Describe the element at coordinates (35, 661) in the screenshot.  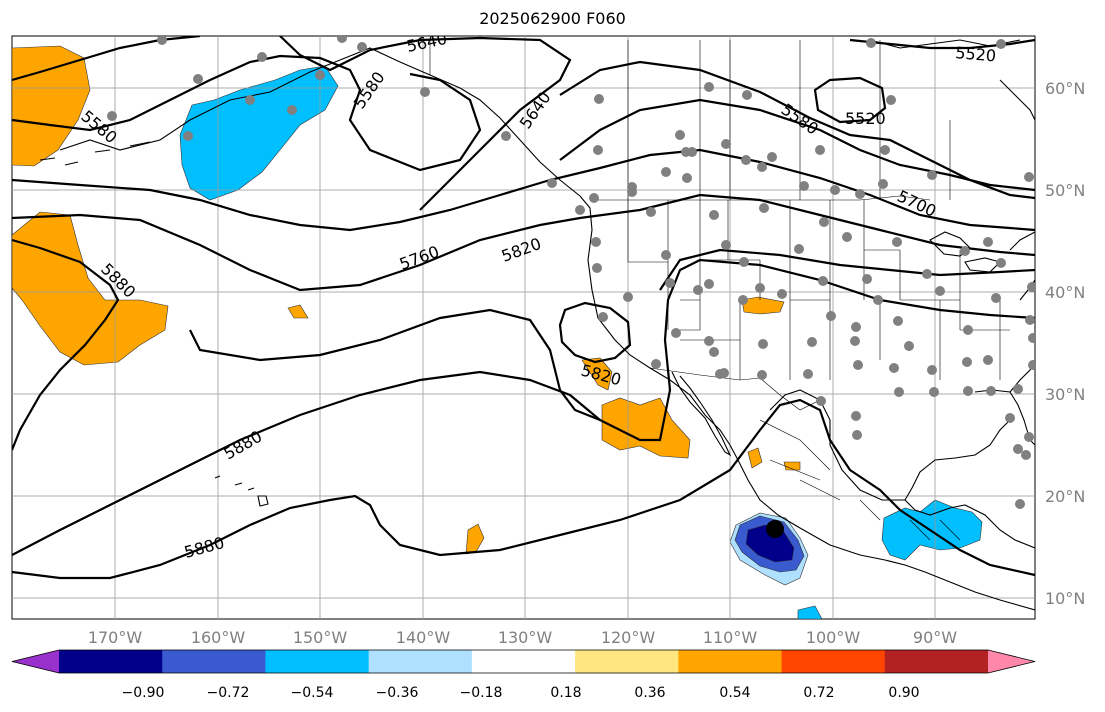
I see `colorbar-extend-low` at that location.